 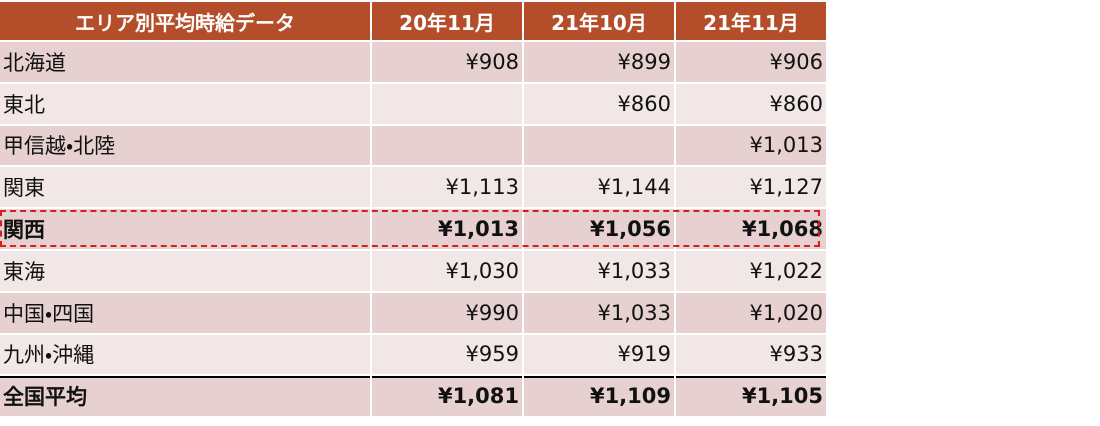 I want to click on header-row: エリア別平均時給データ 20年11月 21年10月 21年11月, so click(x=413, y=21).